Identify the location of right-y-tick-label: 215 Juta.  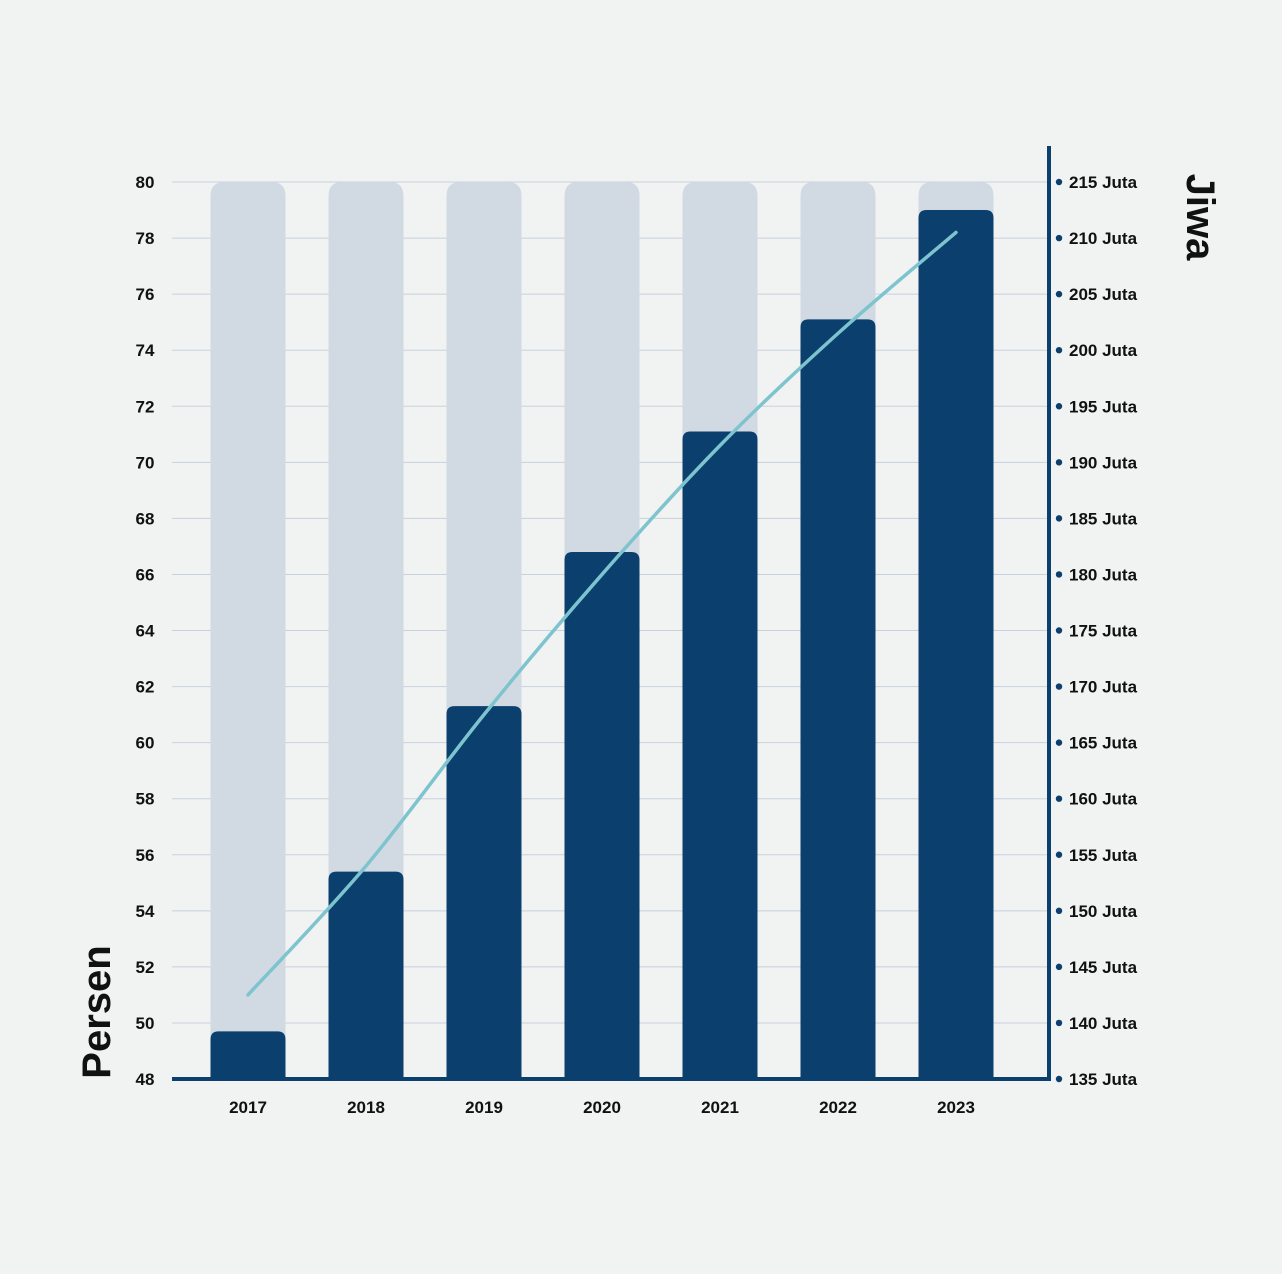
(1103, 182).